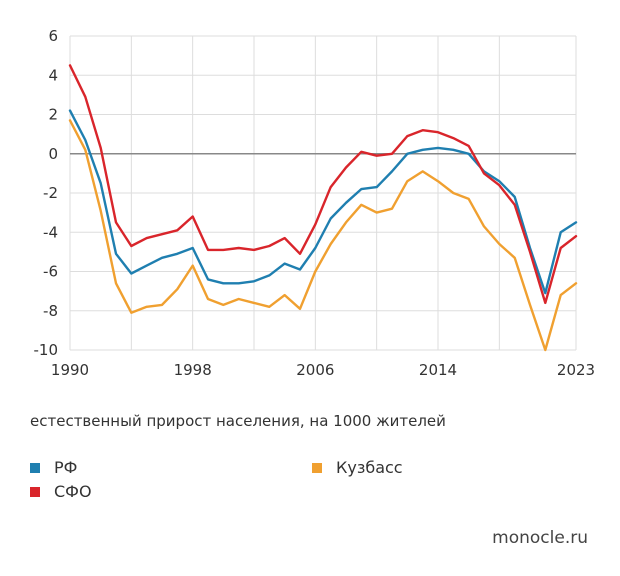  Describe the element at coordinates (438, 370) in the screenshot. I see `x-tick-label: 2014` at that location.